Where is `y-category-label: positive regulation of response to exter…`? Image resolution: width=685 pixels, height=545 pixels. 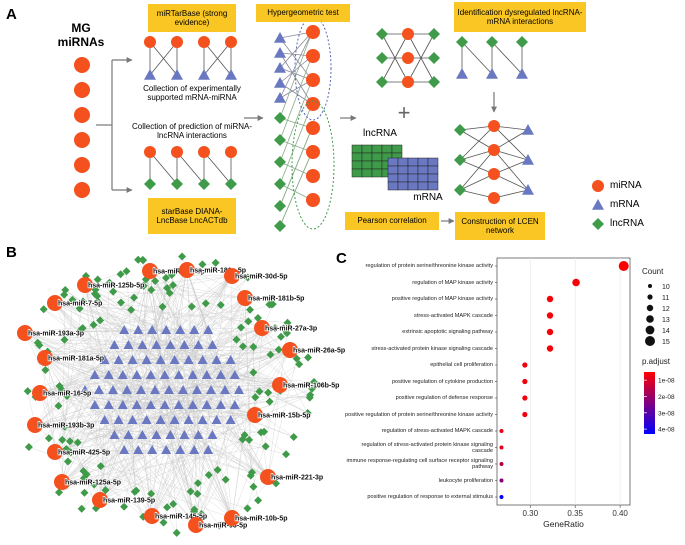
y-category-label: positive regulation of response to exter… is located at coordinates (430, 496).